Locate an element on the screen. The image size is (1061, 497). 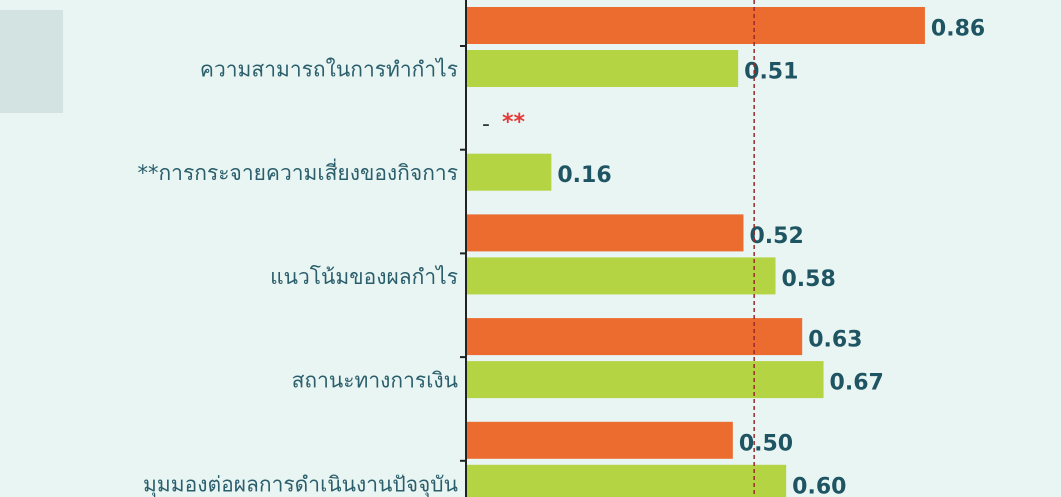
value-label: 0.60 is located at coordinates (819, 485).